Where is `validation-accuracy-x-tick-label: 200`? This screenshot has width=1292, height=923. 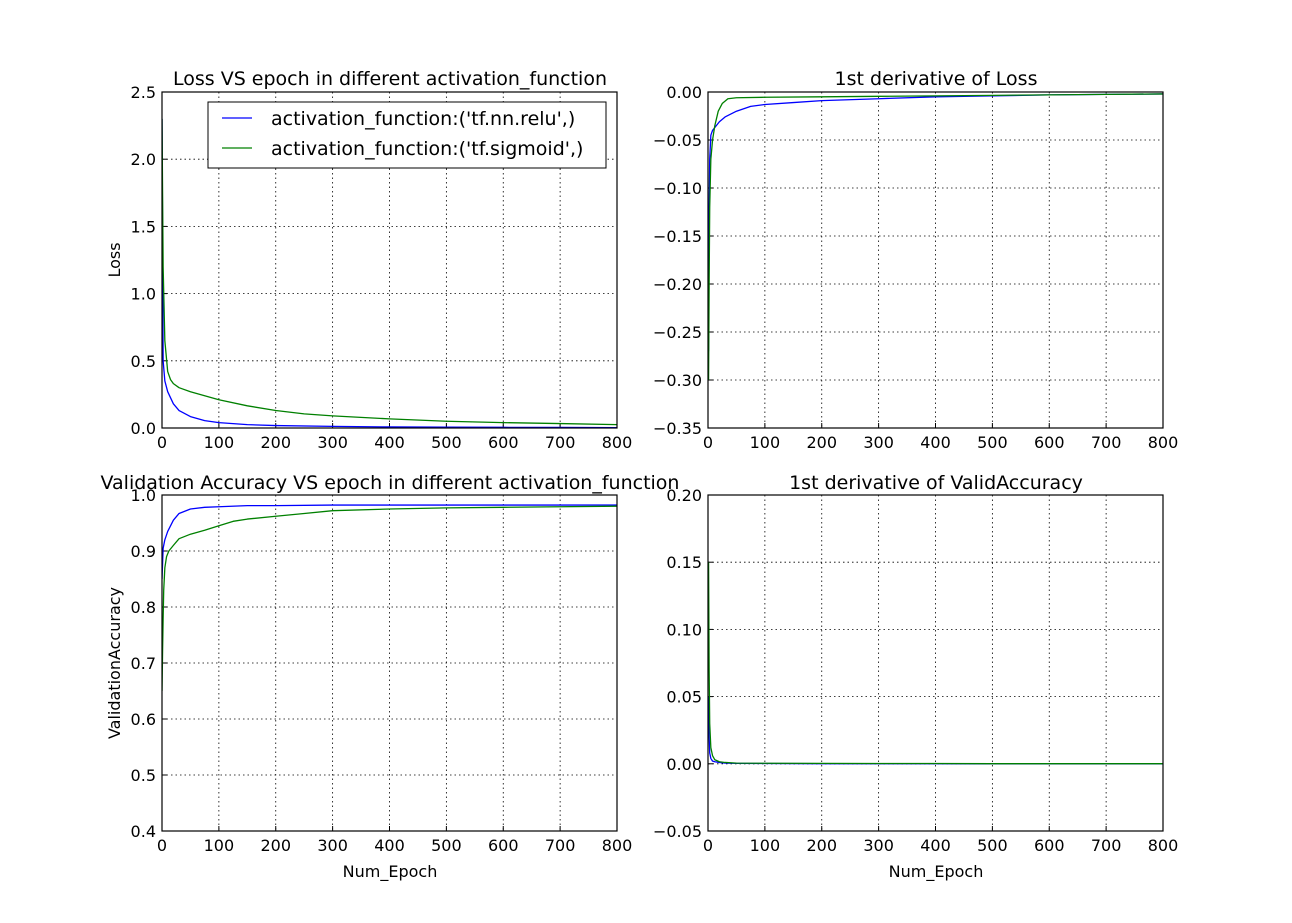 validation-accuracy-x-tick-label: 200 is located at coordinates (275, 845).